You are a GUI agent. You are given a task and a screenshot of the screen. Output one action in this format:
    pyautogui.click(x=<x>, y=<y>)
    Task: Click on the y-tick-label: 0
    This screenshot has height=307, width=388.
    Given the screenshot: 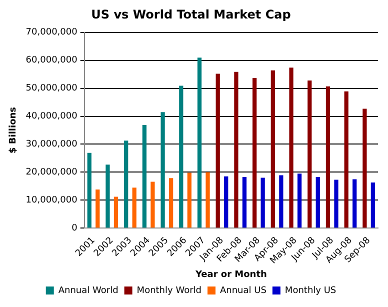 What is the action you would take?
    pyautogui.click(x=75, y=228)
    